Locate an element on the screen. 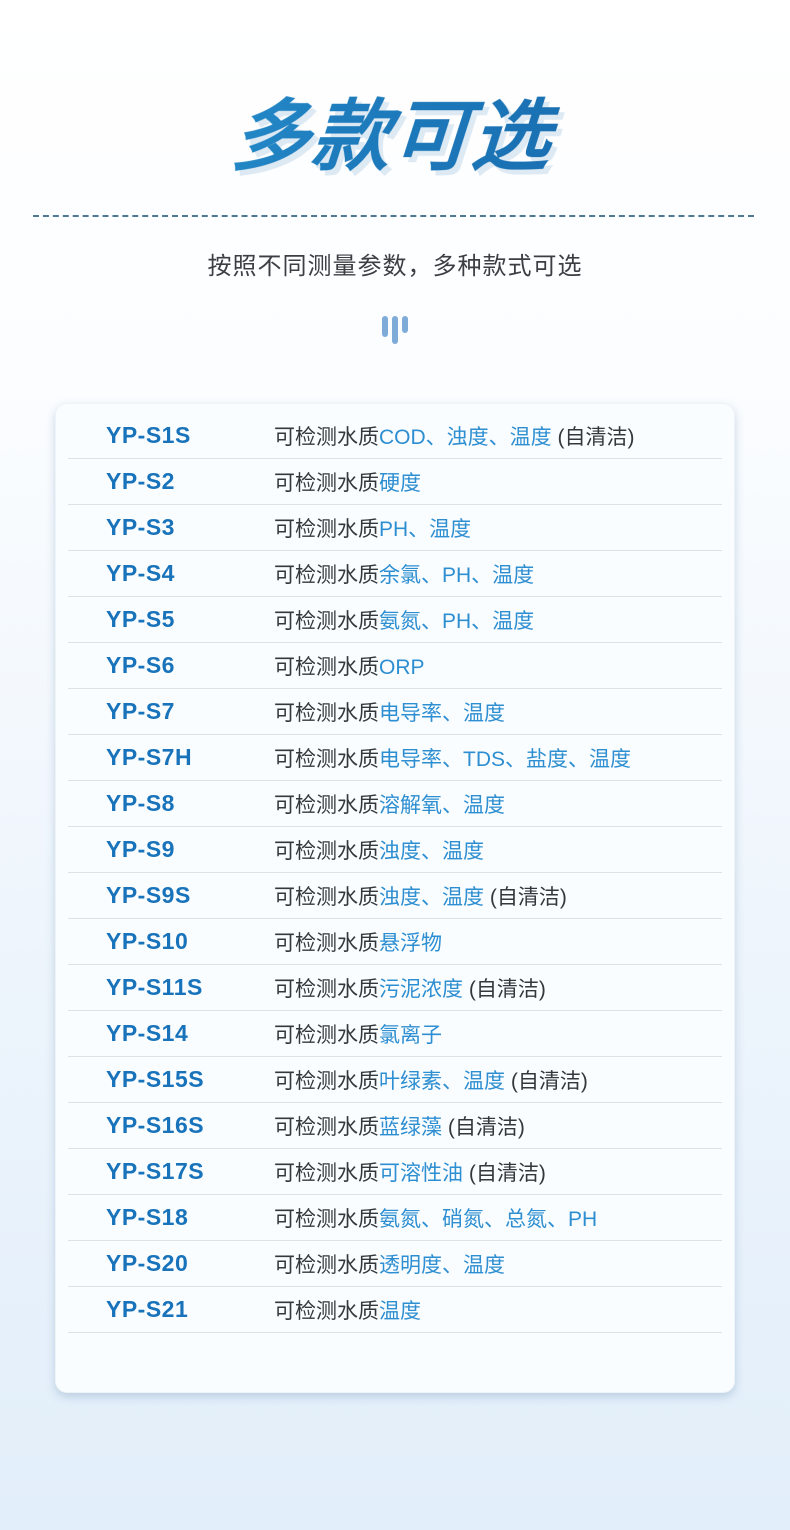 The width and height of the screenshot is (790, 1530). table-row: YP-S20 可检测水质透明度、温度 is located at coordinates (395, 1264).